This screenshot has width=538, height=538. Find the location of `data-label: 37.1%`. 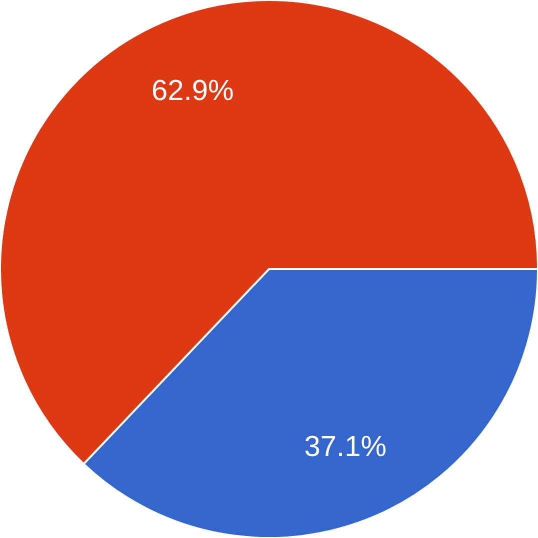

data-label: 37.1% is located at coordinates (345, 446).